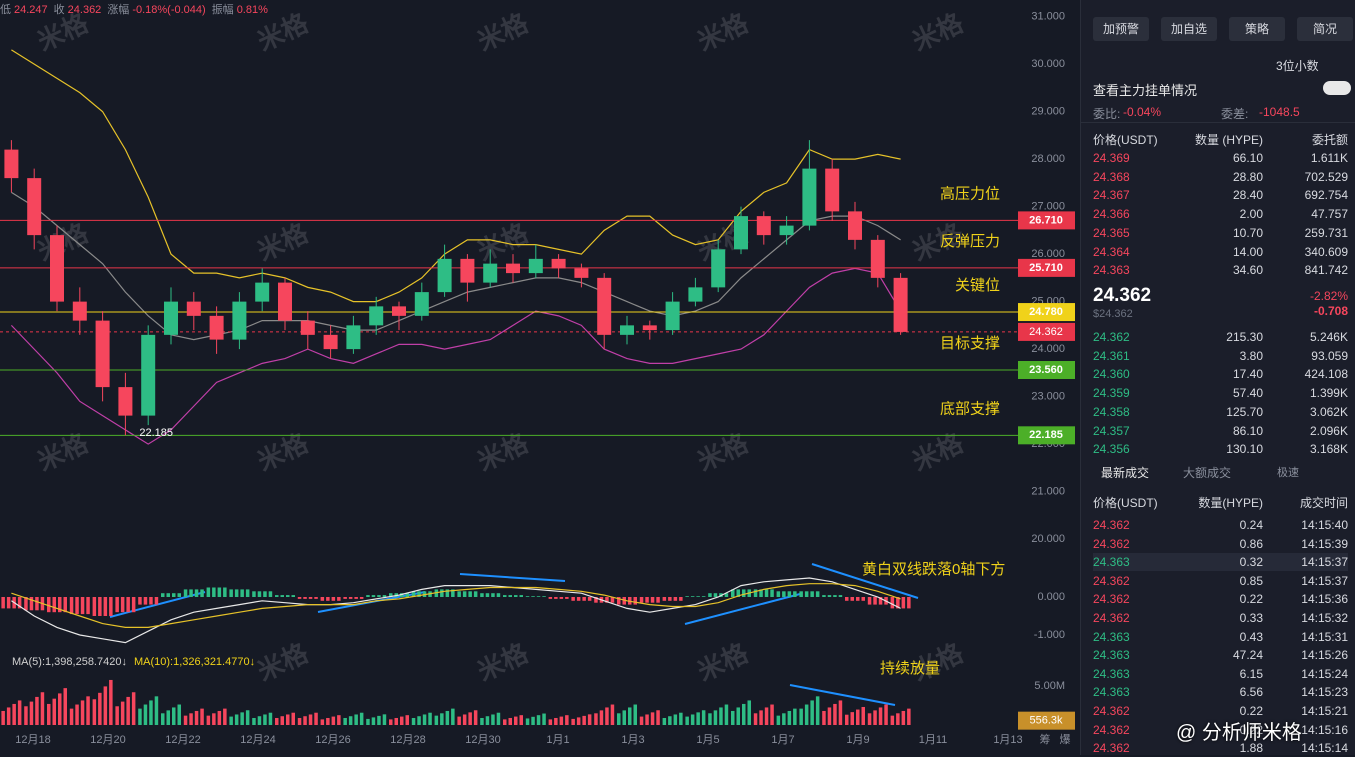 This screenshot has height=757, width=1355. I want to click on tab: 极速, so click(1288, 473).